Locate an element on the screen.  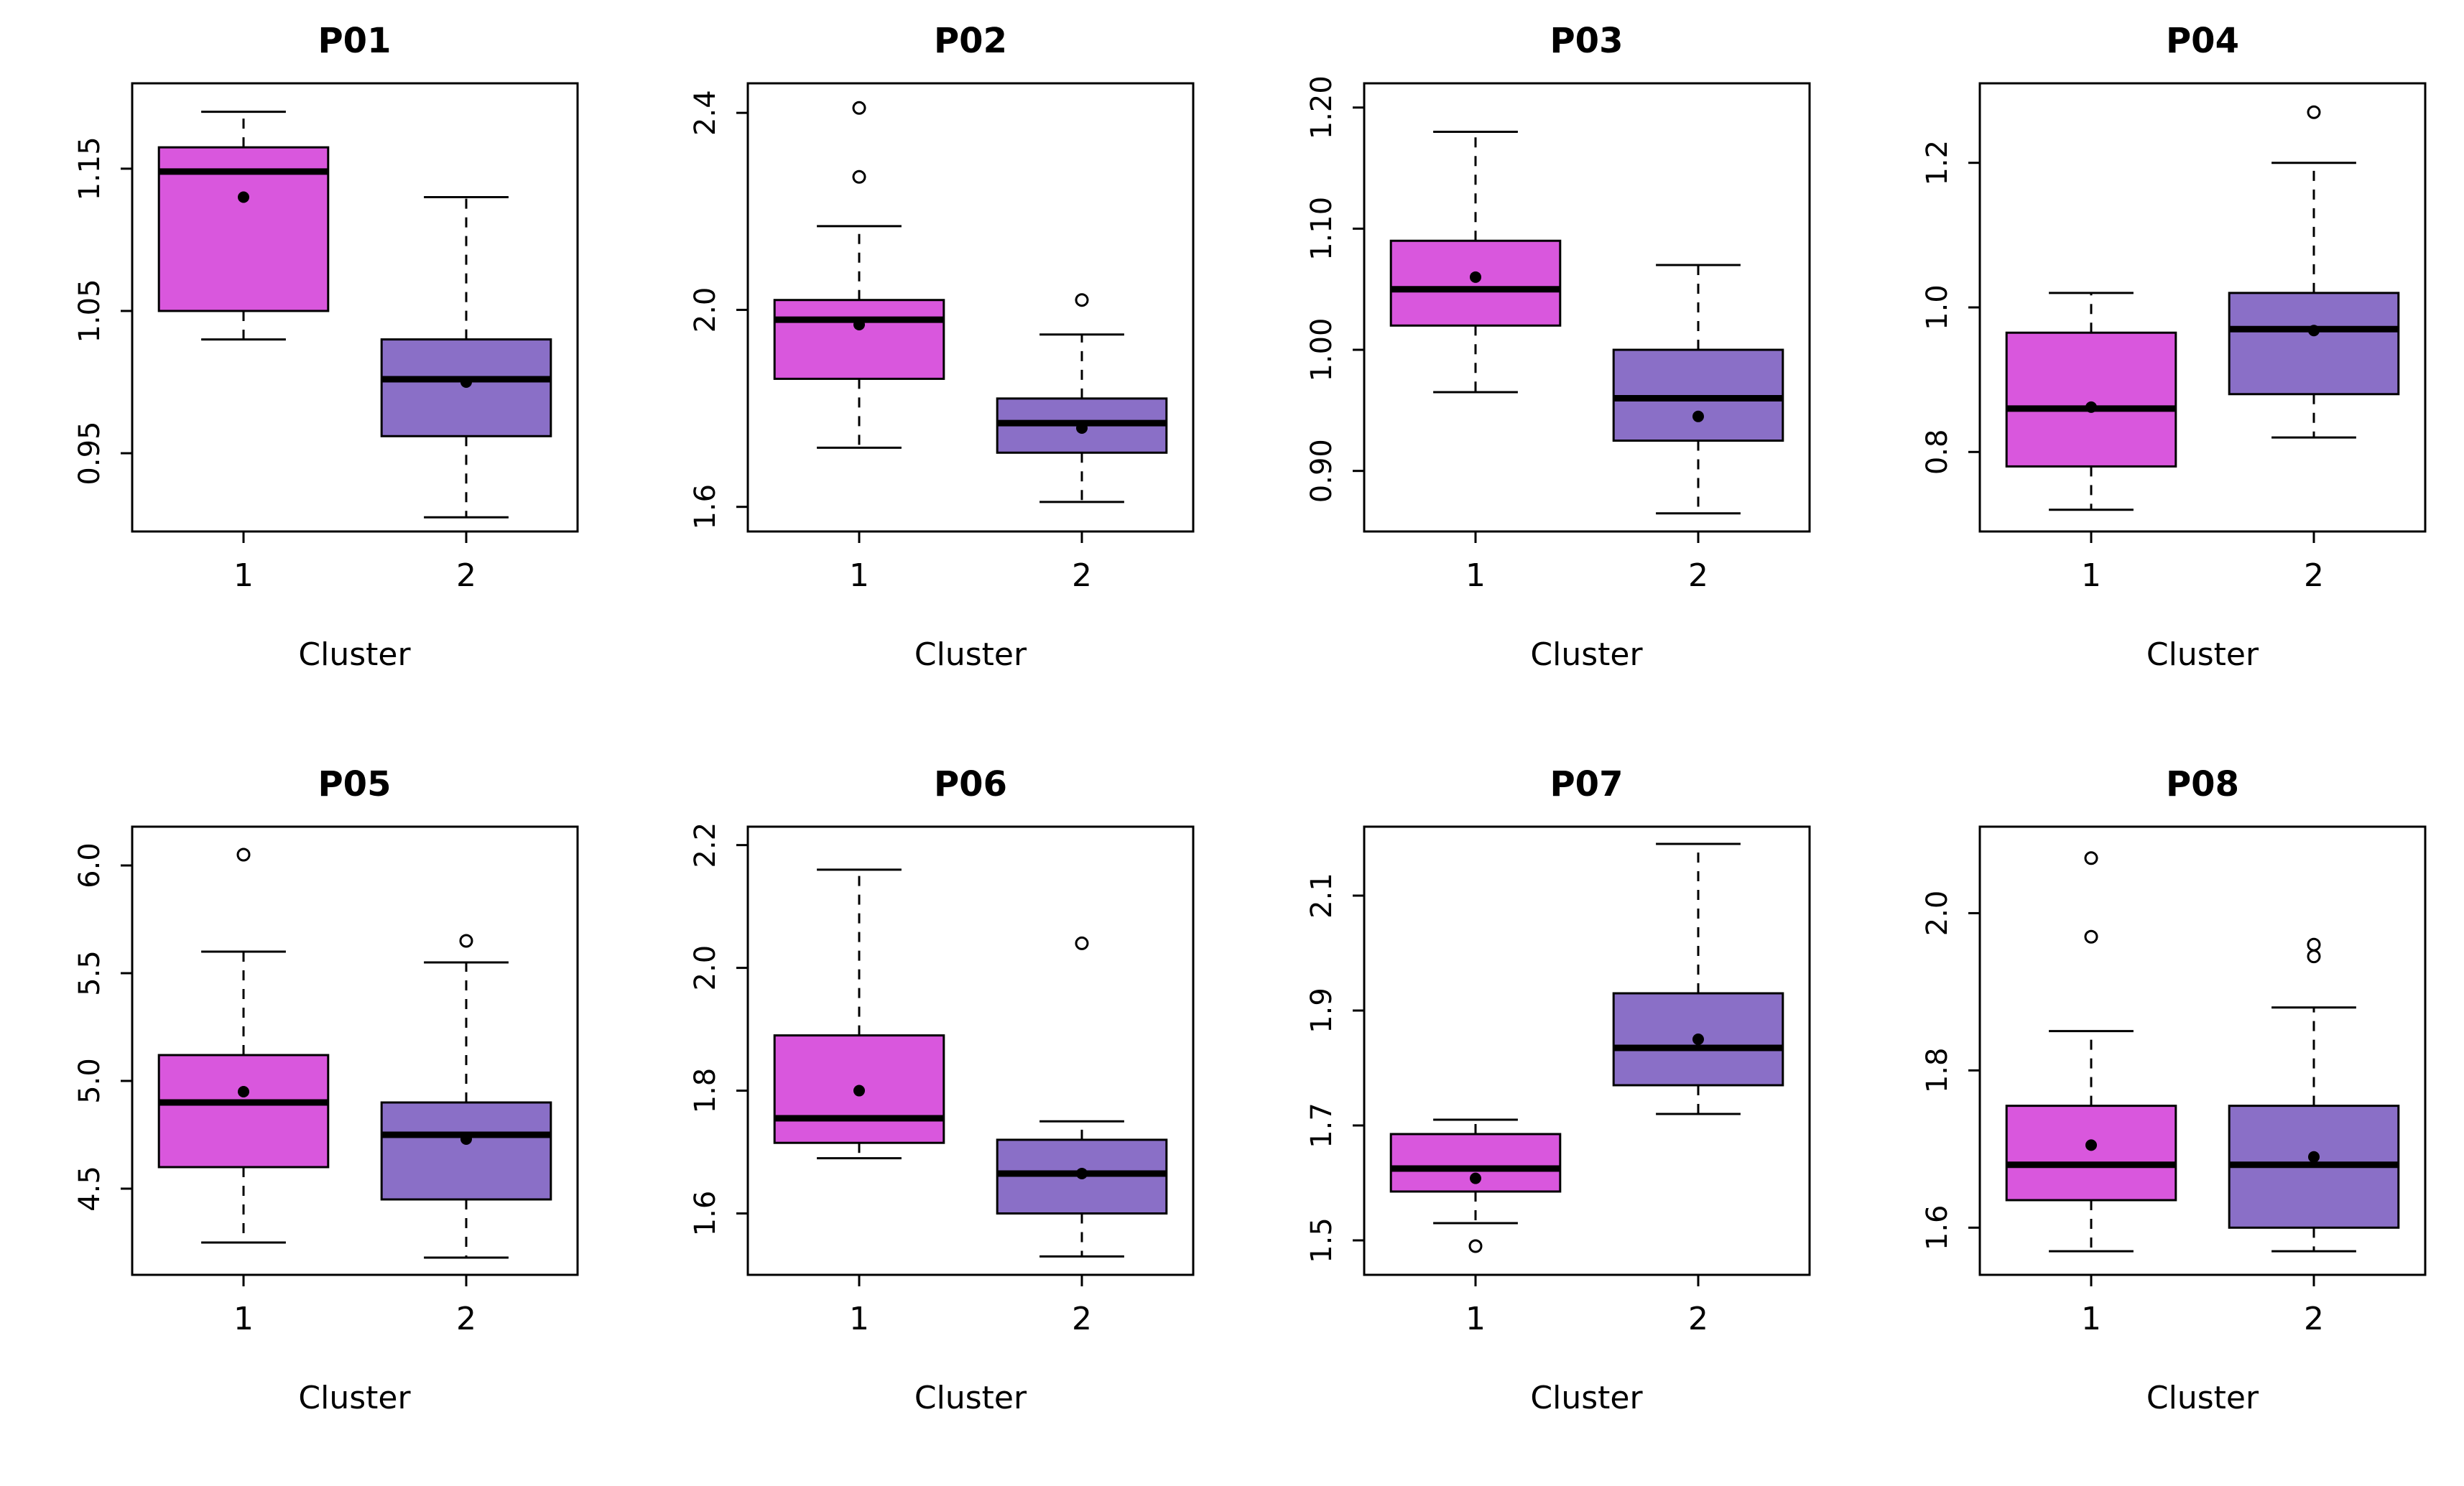
boxplot-svg-p04: 0.8 1.0 1.2 1 2 is located at coordinates (2174, 338).